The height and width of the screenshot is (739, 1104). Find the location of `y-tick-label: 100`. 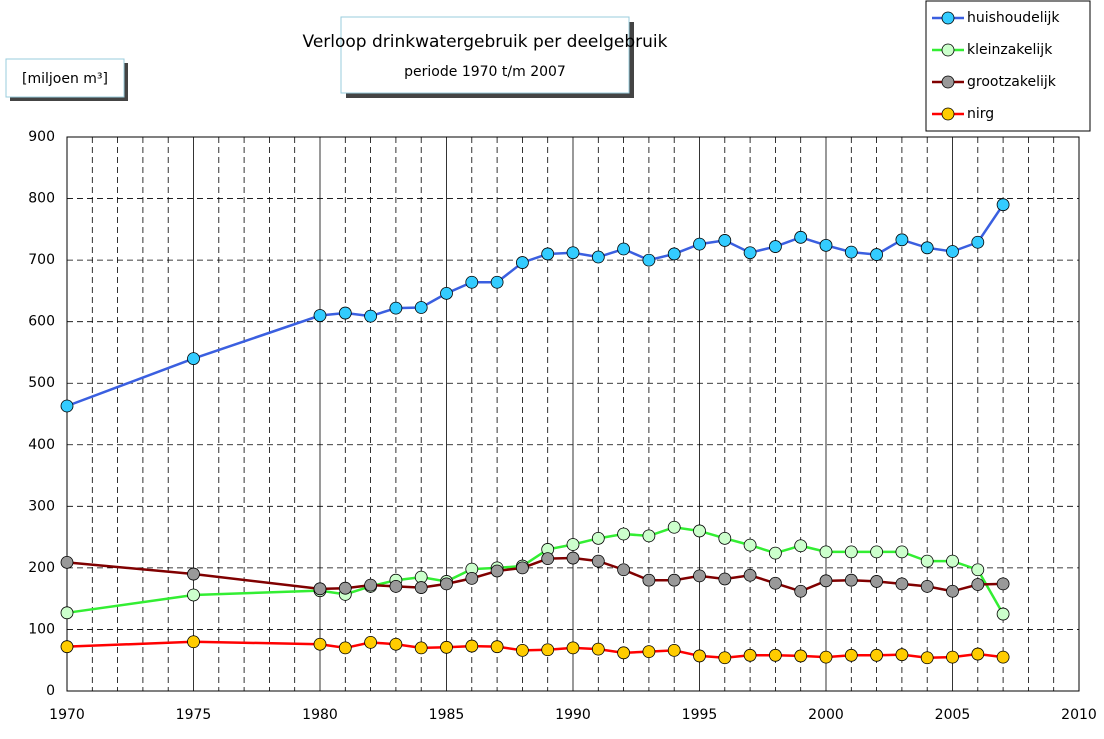

y-tick-label: 100 is located at coordinates (41, 629).